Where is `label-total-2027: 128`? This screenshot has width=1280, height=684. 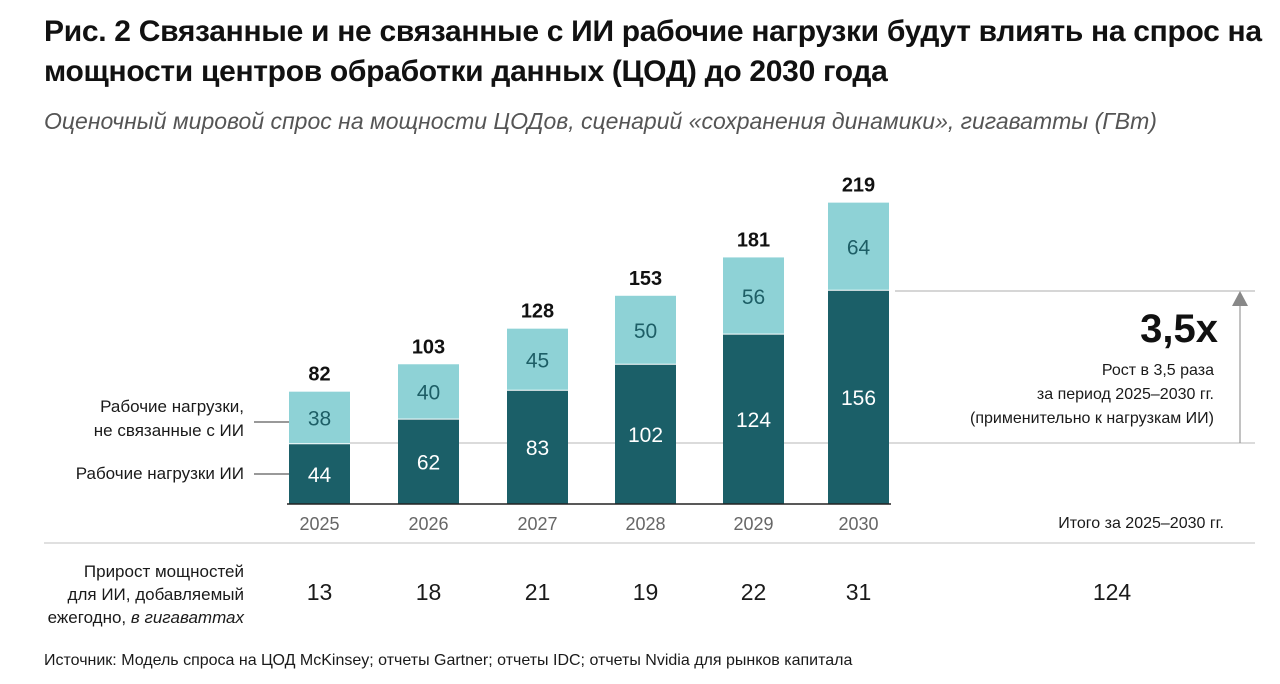 label-total-2027: 128 is located at coordinates (537, 312).